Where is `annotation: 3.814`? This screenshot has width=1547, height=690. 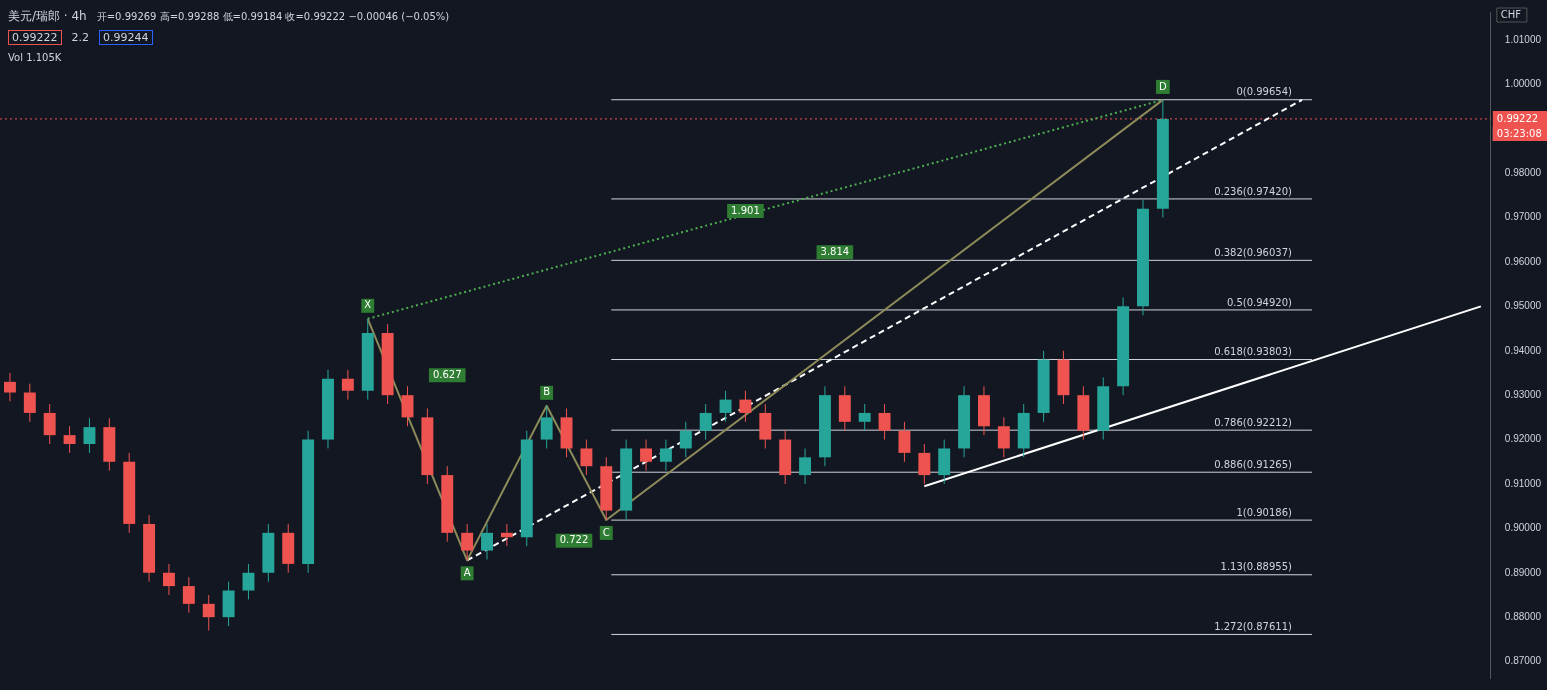 annotation: 3.814 is located at coordinates (835, 251).